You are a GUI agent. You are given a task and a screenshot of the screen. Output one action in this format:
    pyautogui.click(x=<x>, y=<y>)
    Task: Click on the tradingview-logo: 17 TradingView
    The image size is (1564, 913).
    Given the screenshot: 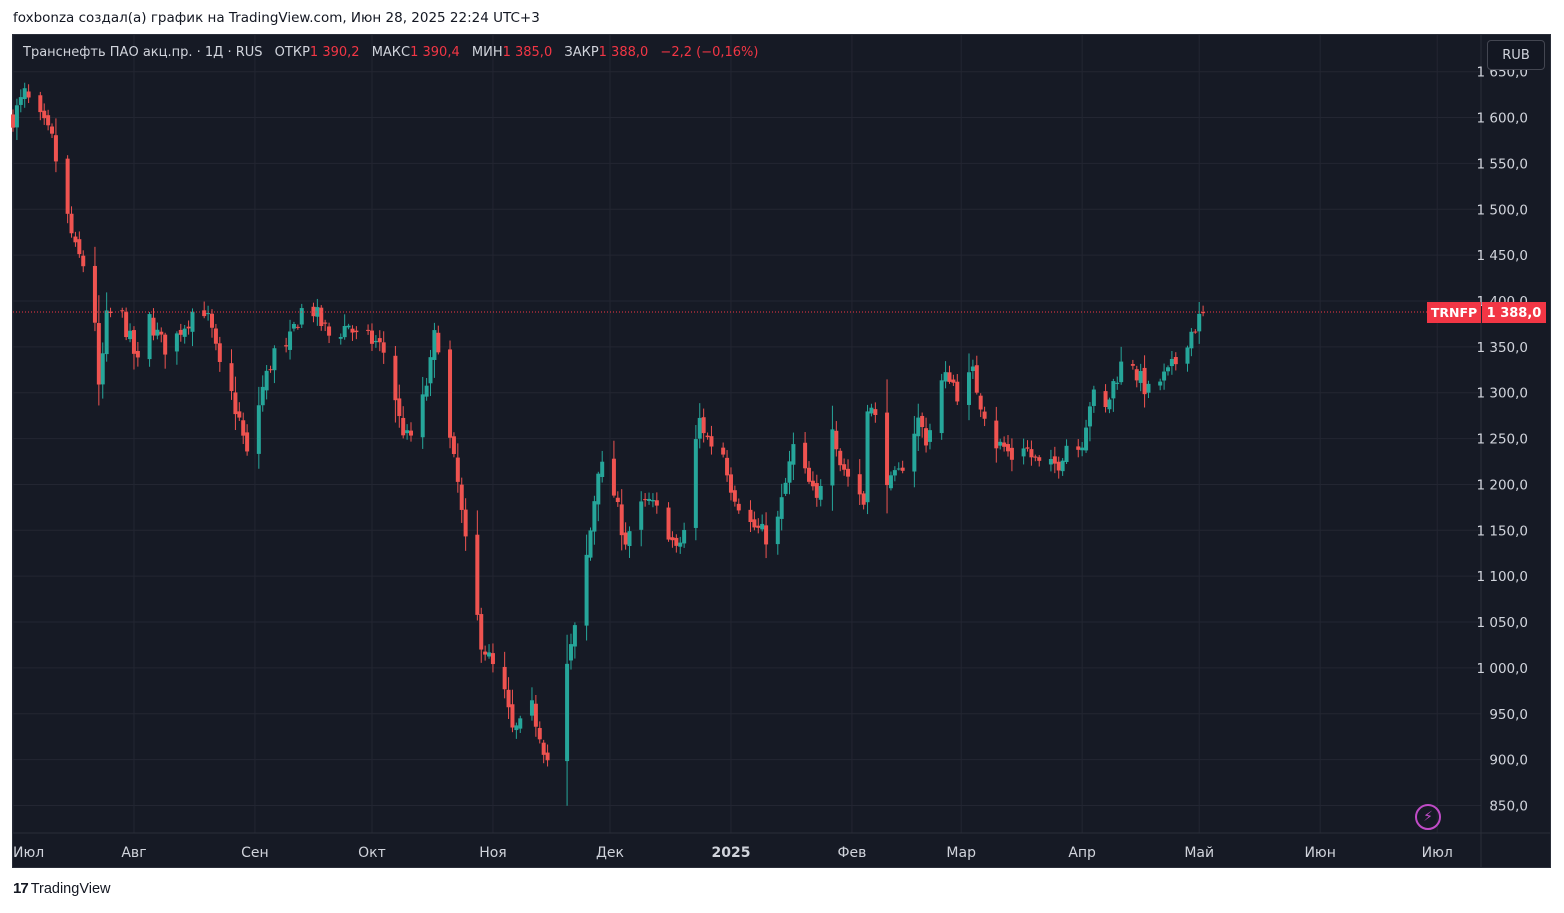 What is the action you would take?
    pyautogui.click(x=61, y=888)
    